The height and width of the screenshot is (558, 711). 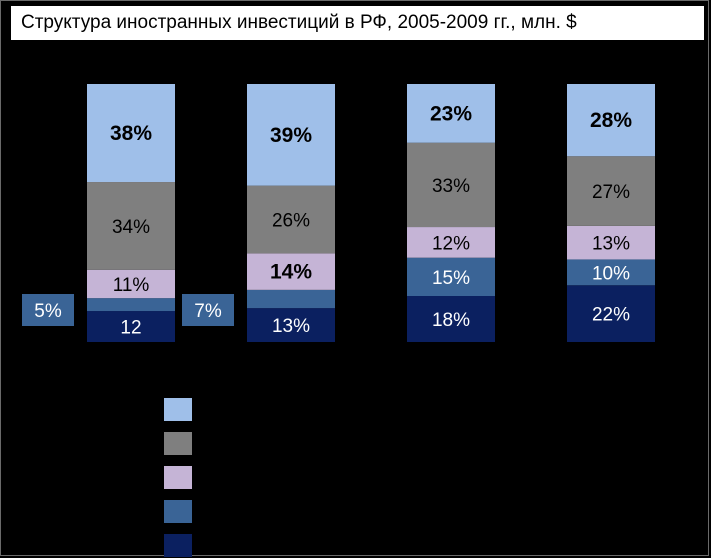 I want to click on segment-label-4-5: 28%, so click(x=611, y=120).